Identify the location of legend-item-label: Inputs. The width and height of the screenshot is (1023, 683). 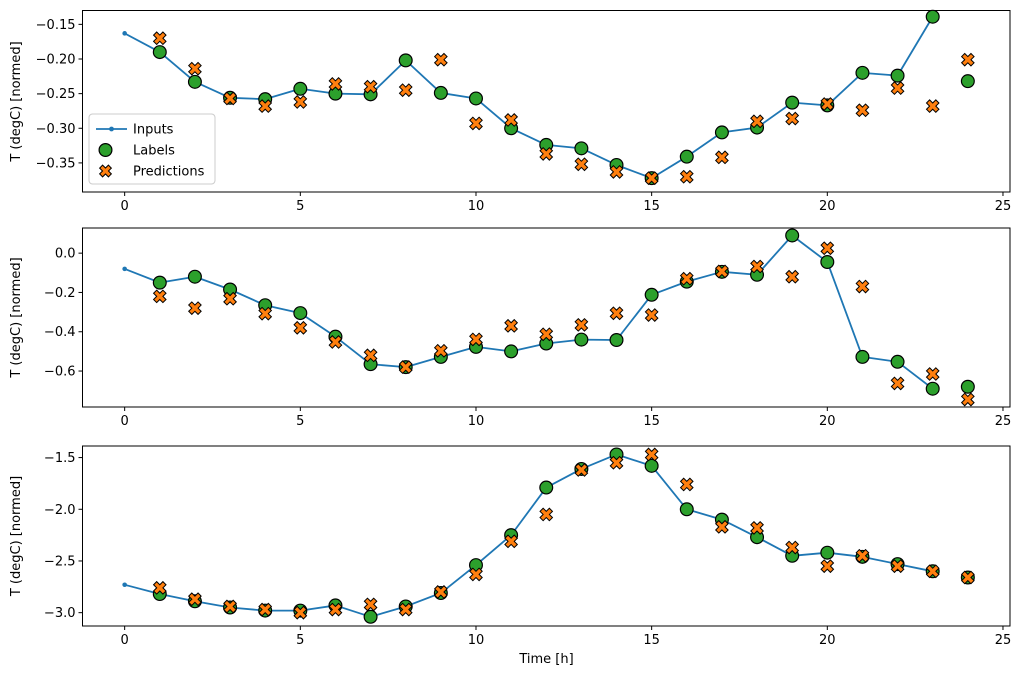
(153, 130).